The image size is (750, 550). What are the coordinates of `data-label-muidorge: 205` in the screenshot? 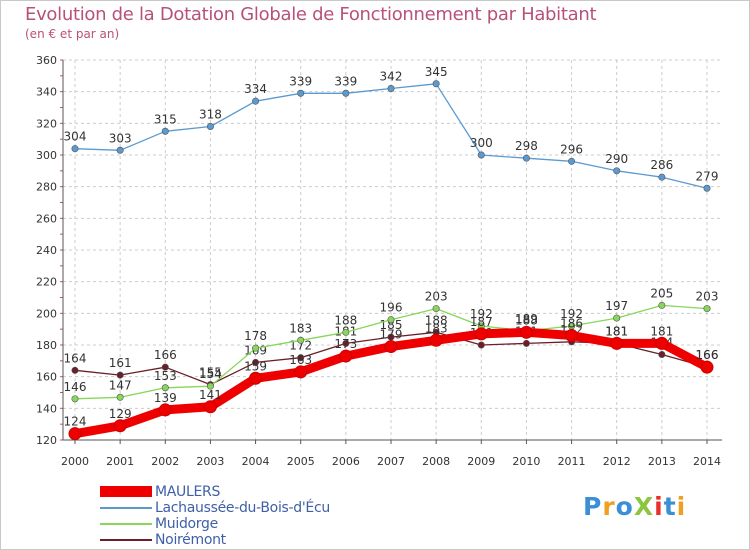 It's located at (661, 293).